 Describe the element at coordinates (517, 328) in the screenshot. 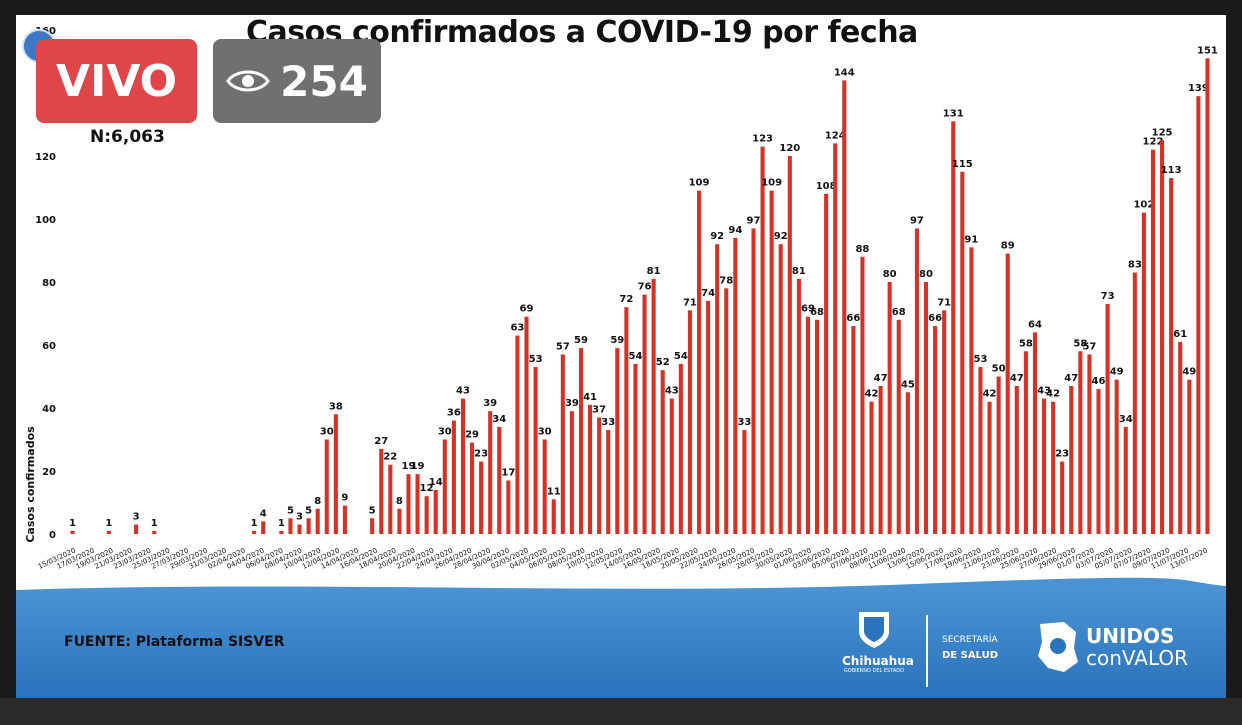

I see `bar-value-label: 63` at that location.